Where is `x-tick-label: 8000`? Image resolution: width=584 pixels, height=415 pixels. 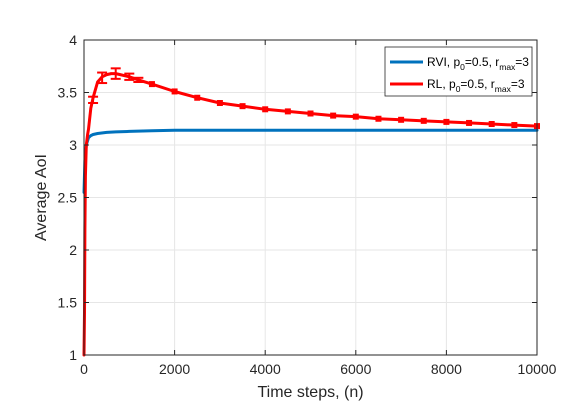
x-tick-label: 8000 is located at coordinates (446, 369).